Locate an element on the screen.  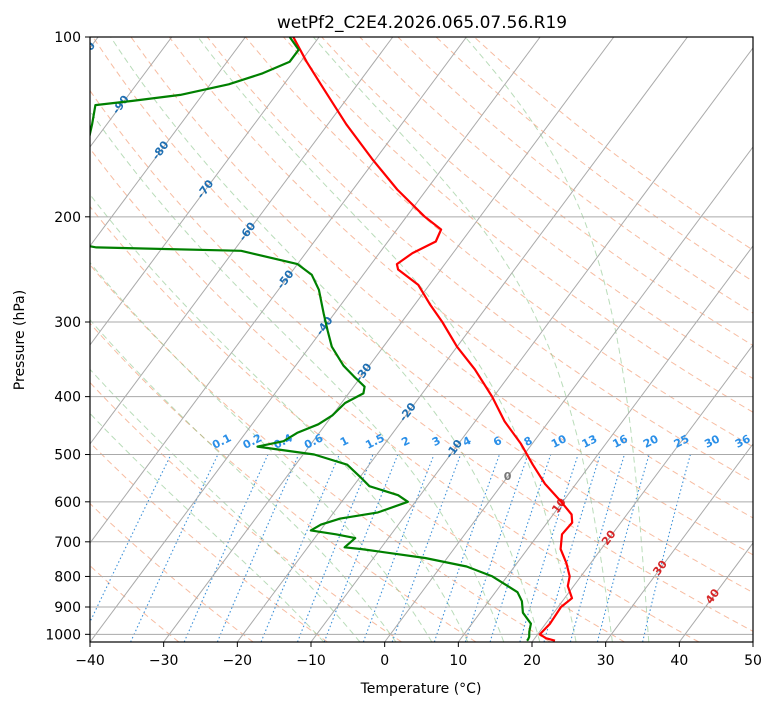
y-tick-label: 1000 is located at coordinates (63, 635).